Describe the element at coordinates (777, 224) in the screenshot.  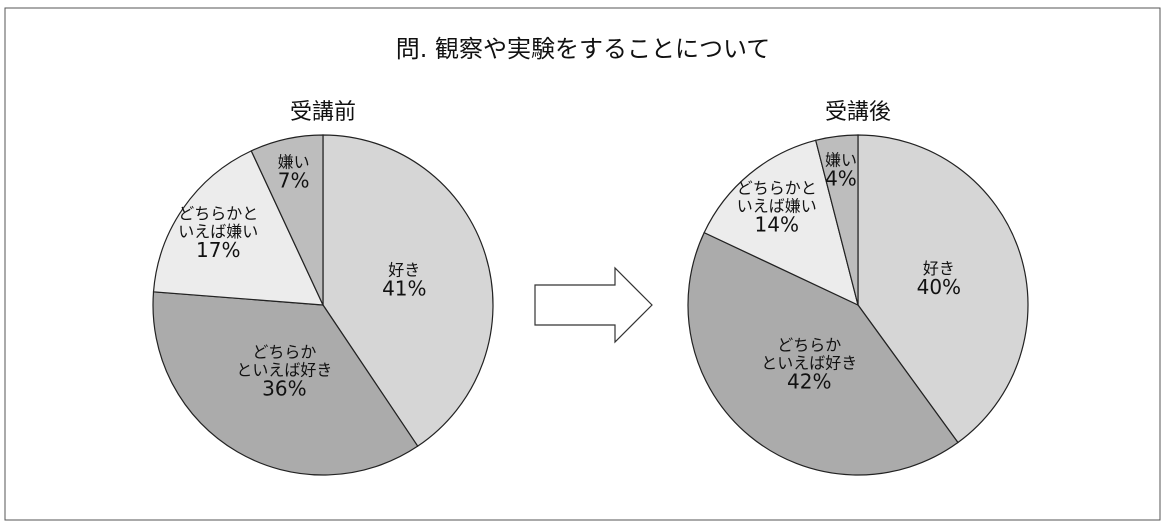
I see `slice-value-label: 14%` at that location.